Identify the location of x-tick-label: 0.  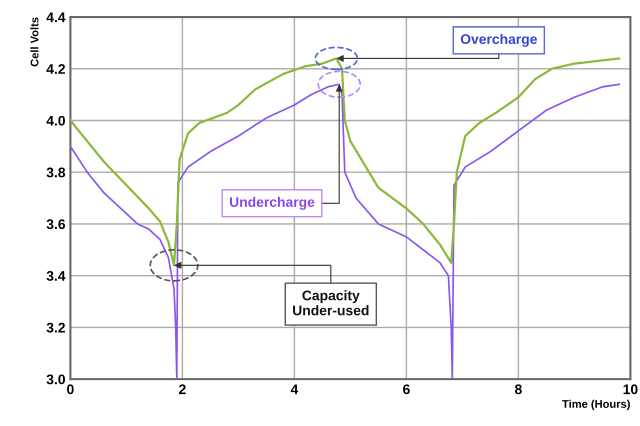
(70, 389).